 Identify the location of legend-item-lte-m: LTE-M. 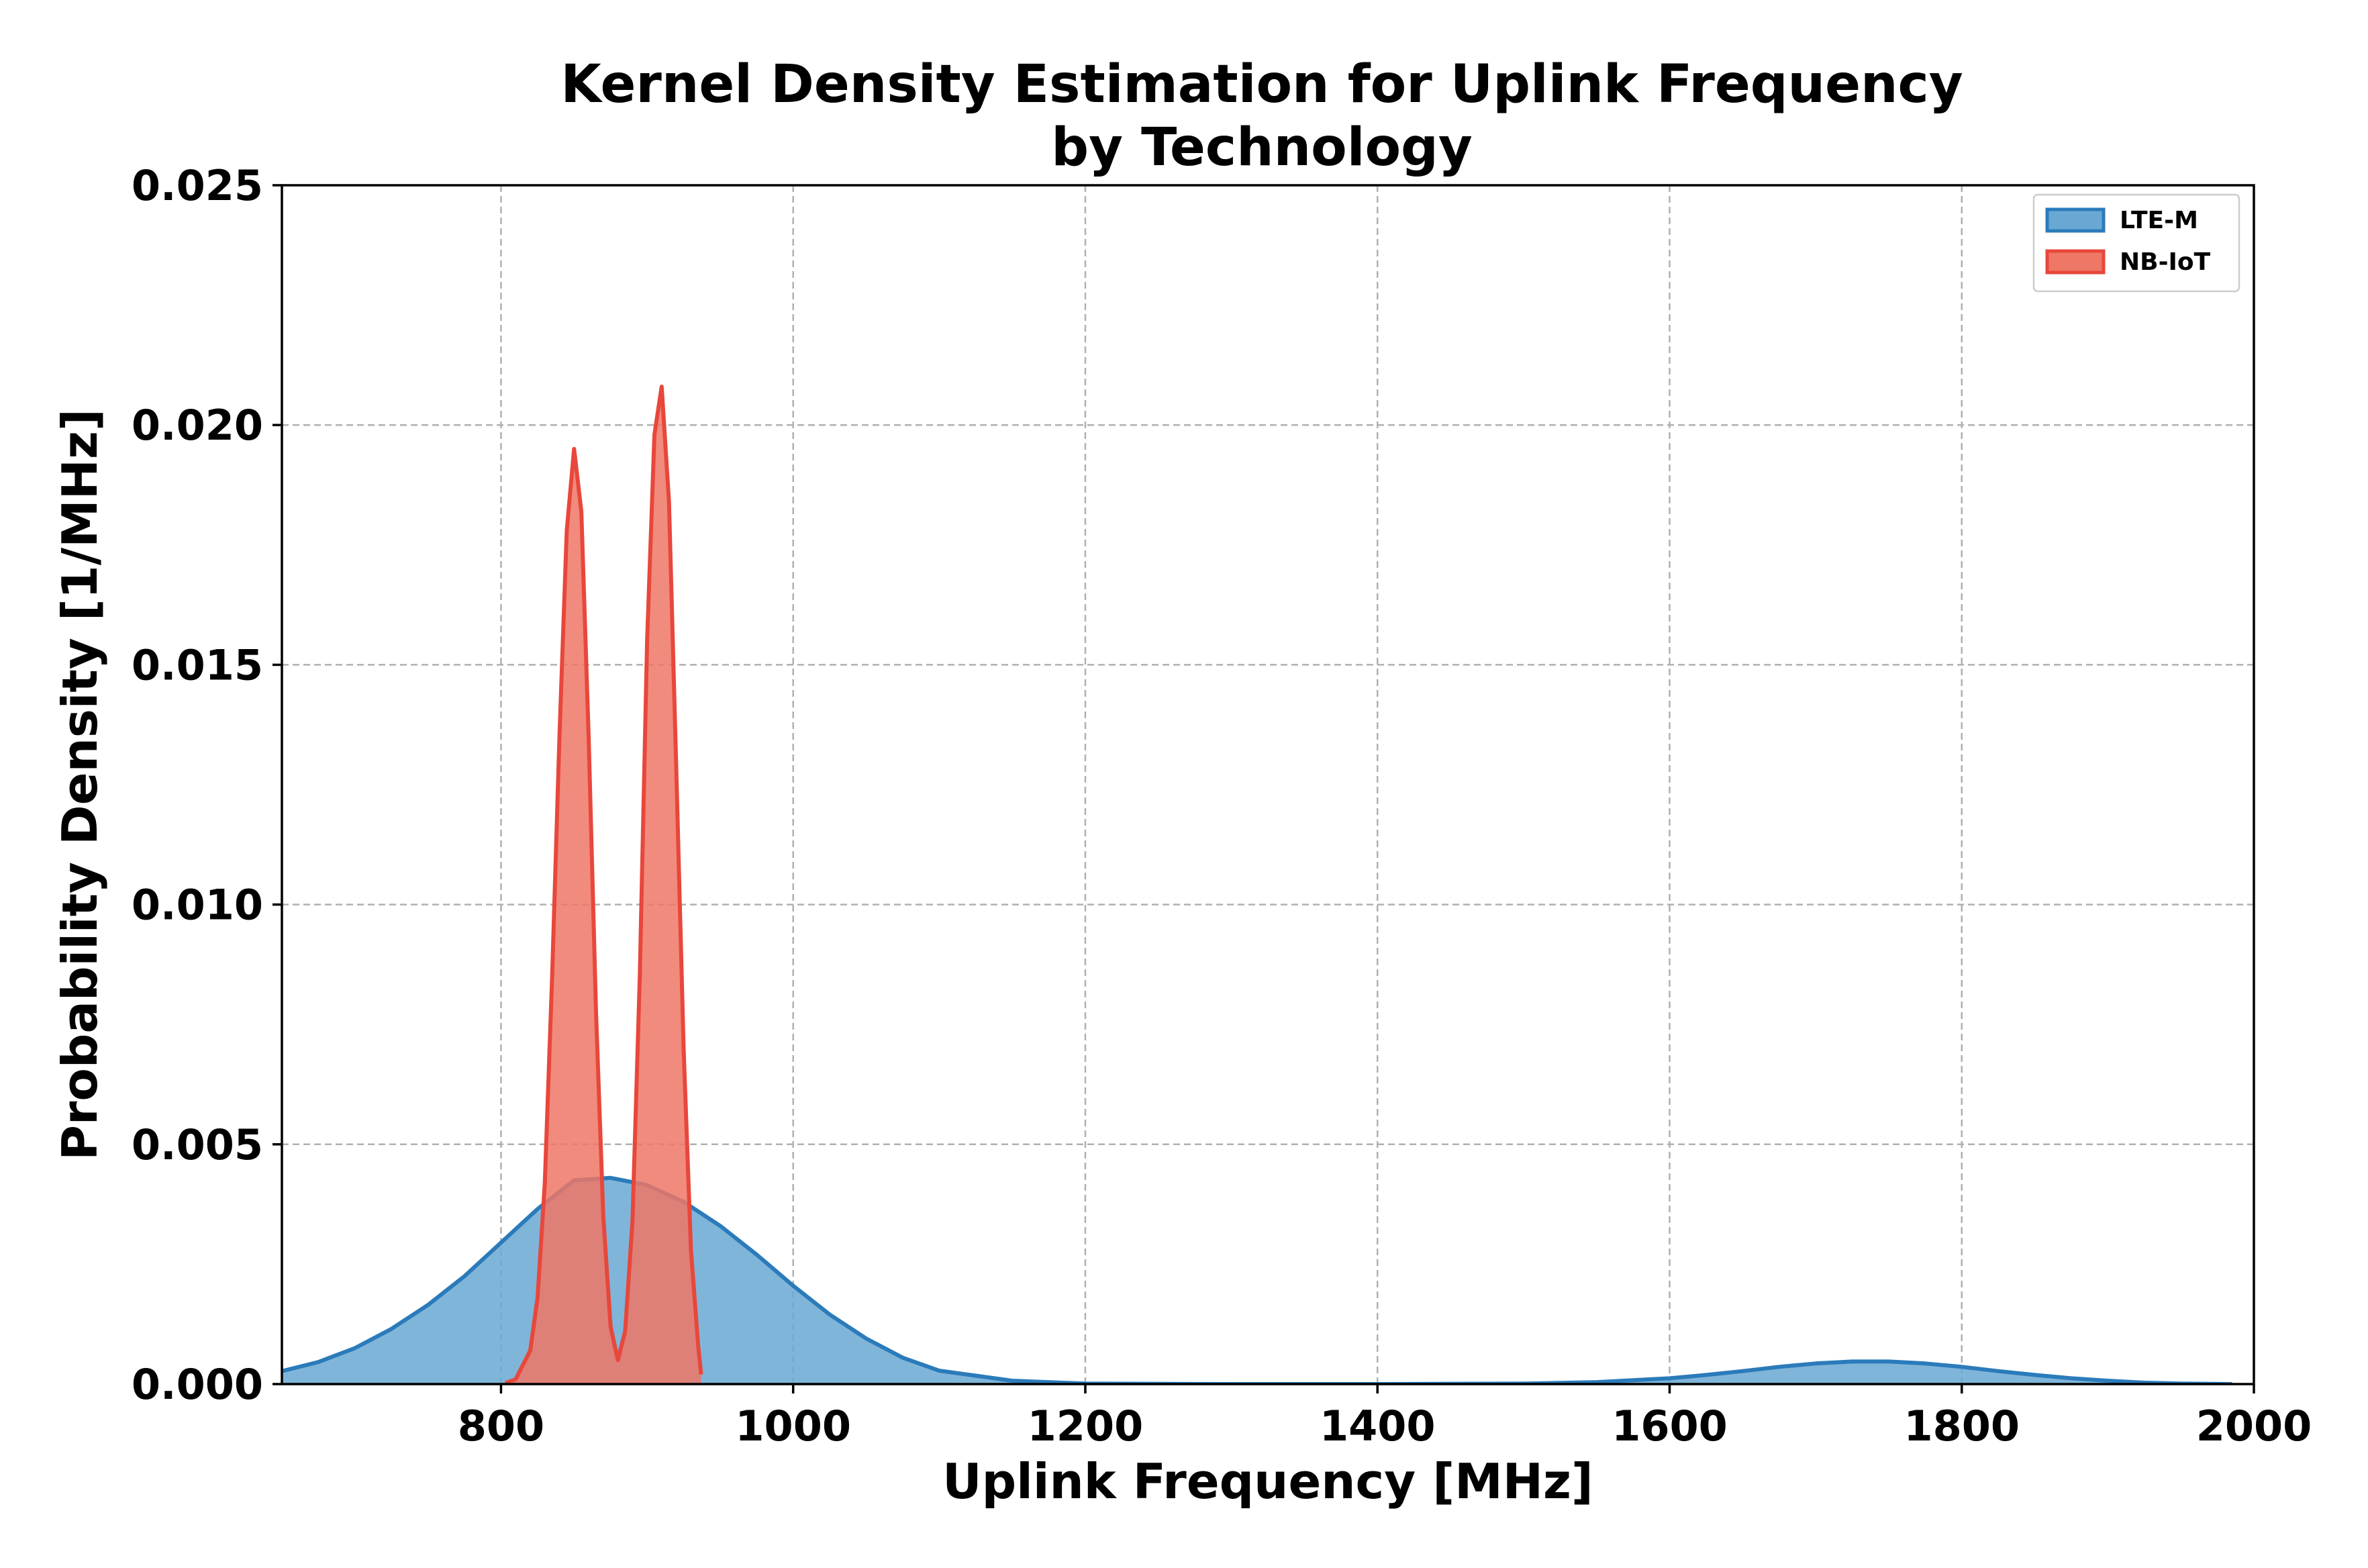
(2121, 220).